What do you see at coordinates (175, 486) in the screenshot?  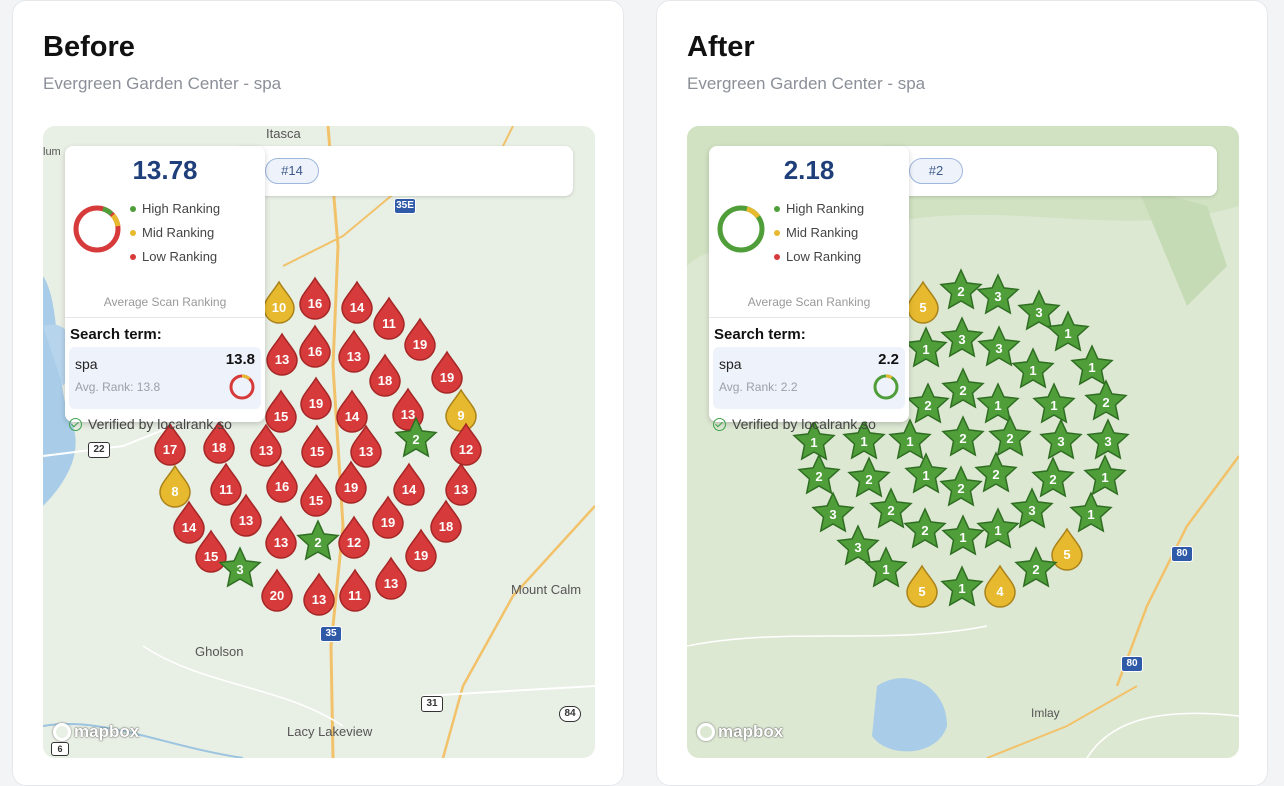 I see `rank-marker-mid: 8` at bounding box center [175, 486].